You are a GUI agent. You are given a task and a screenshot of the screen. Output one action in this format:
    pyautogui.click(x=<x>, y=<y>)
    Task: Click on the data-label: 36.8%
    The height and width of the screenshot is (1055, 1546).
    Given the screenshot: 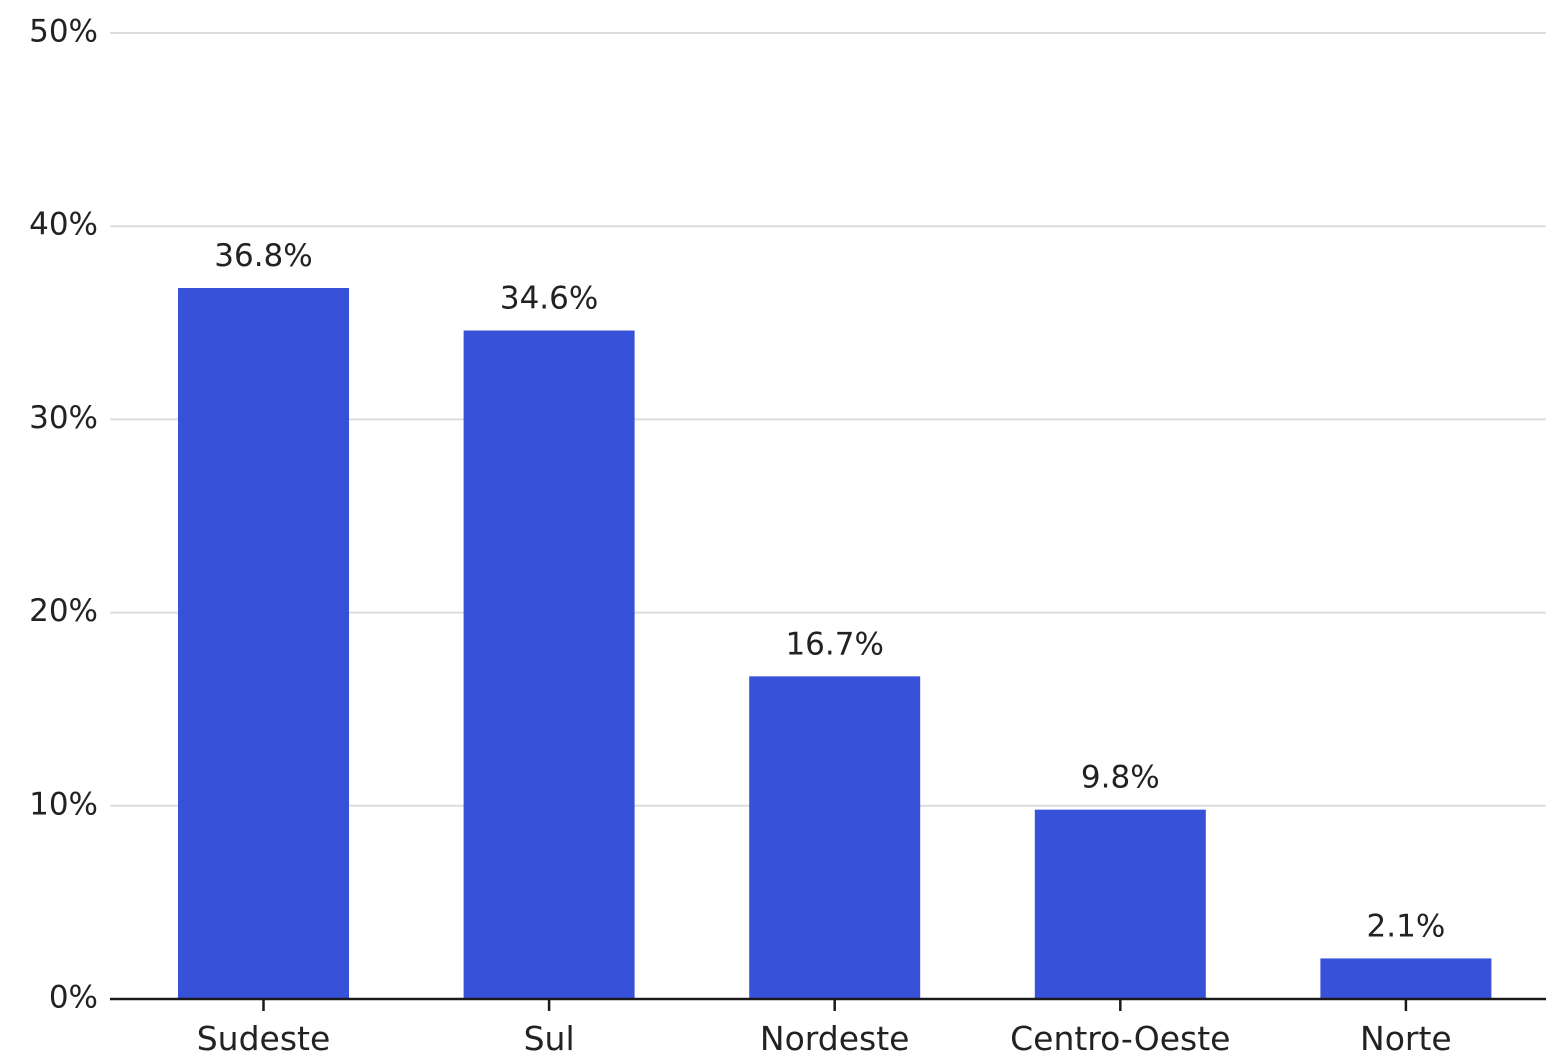 What is the action you would take?
    pyautogui.click(x=263, y=256)
    